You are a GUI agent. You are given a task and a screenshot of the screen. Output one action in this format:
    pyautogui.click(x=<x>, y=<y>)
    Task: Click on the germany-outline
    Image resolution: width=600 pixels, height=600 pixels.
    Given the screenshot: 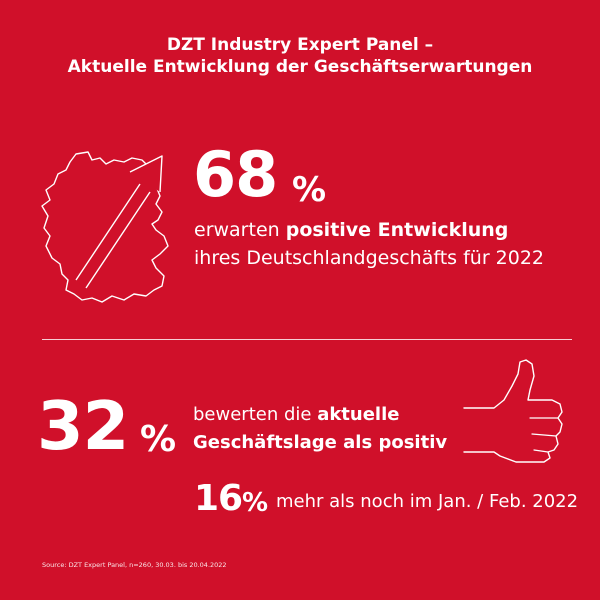 What is the action you would take?
    pyautogui.click(x=105, y=227)
    